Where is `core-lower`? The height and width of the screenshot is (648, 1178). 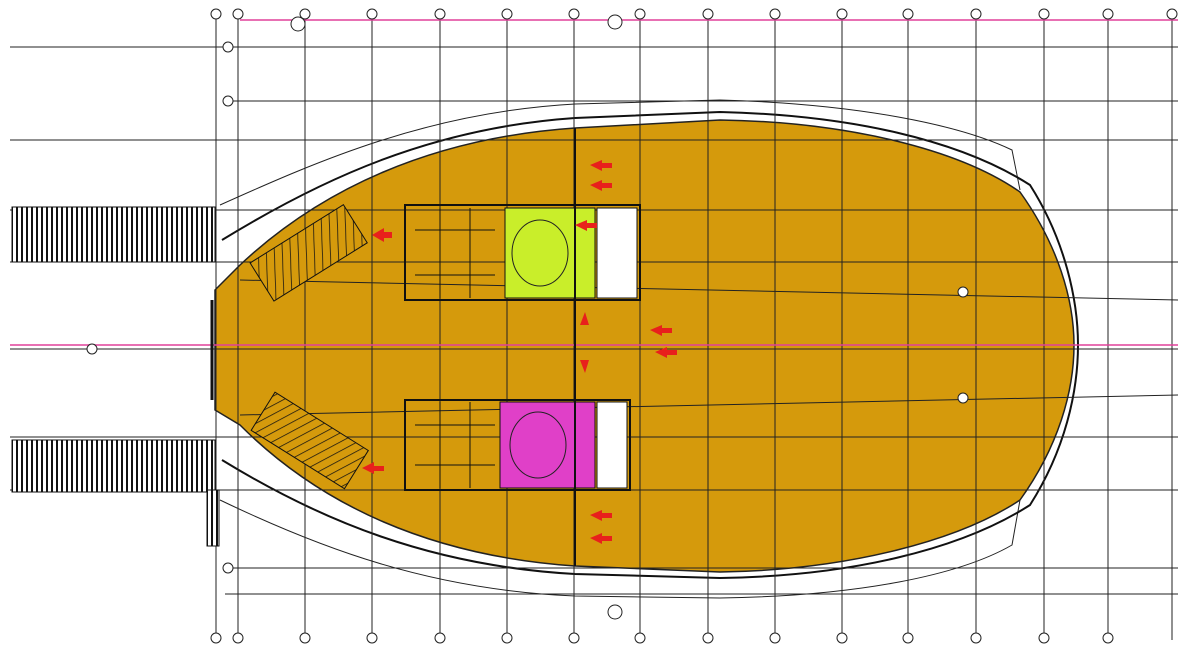
core-lower is located at coordinates (517, 445).